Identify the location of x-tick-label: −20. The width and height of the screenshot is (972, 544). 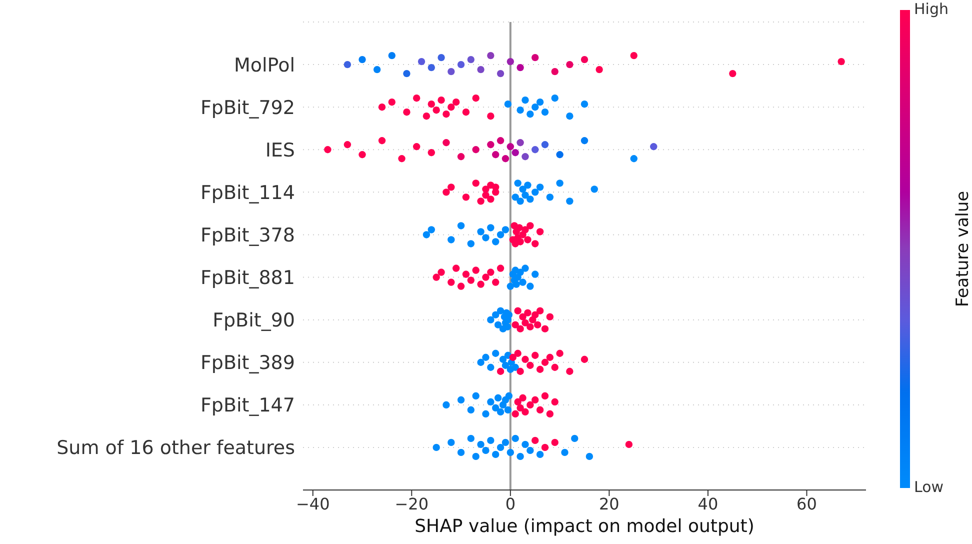
(411, 504).